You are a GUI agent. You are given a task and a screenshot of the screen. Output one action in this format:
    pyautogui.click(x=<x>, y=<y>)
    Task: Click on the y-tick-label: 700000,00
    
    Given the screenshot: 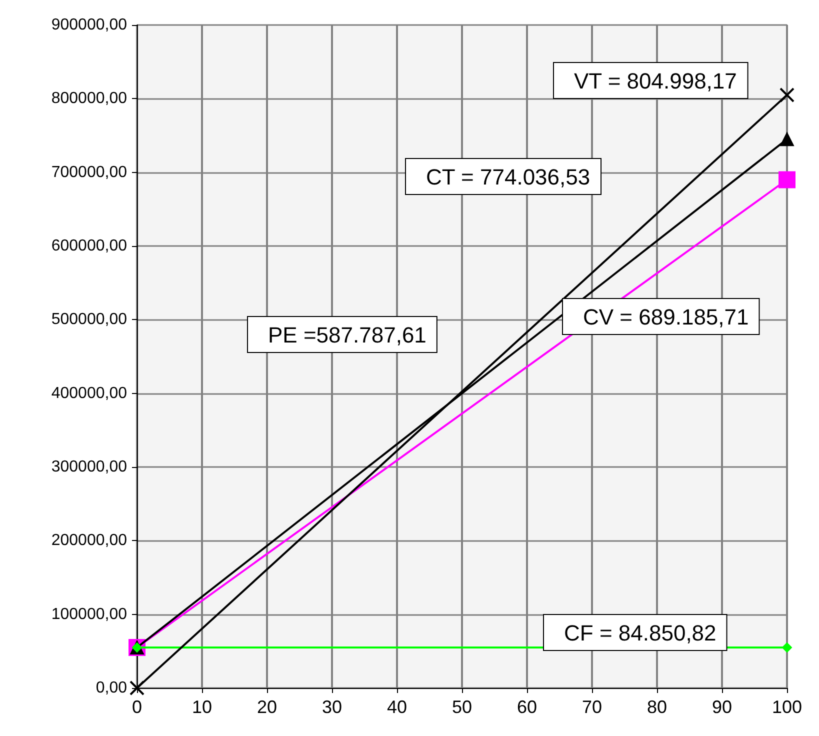 What is the action you would take?
    pyautogui.click(x=89, y=172)
    